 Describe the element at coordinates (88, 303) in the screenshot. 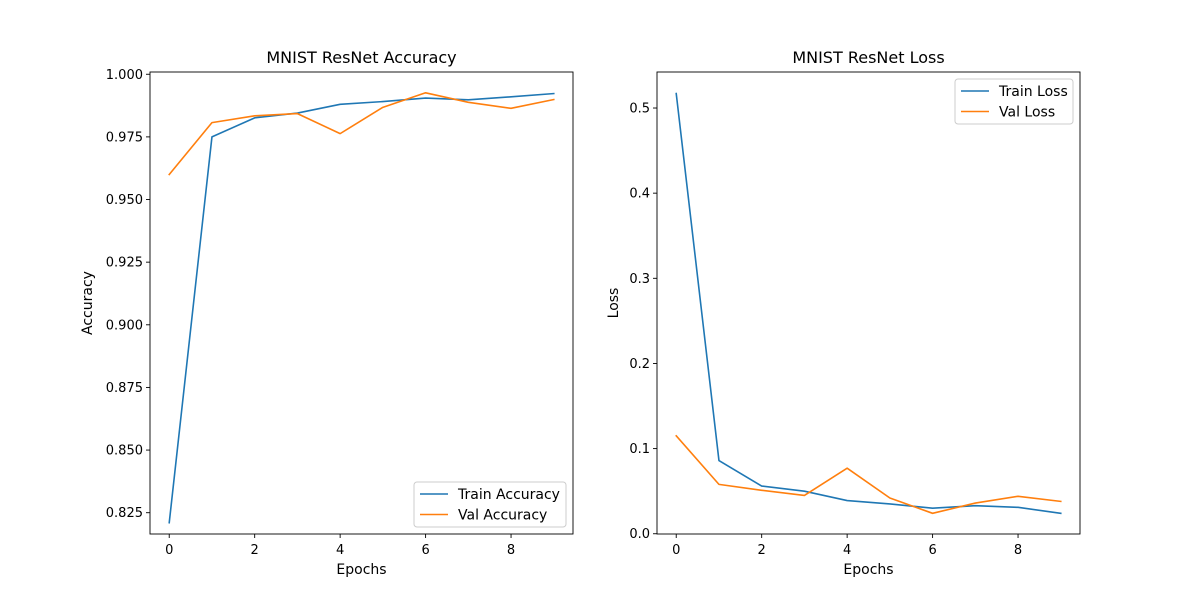

I see `y-axis-label: Accuracy` at that location.